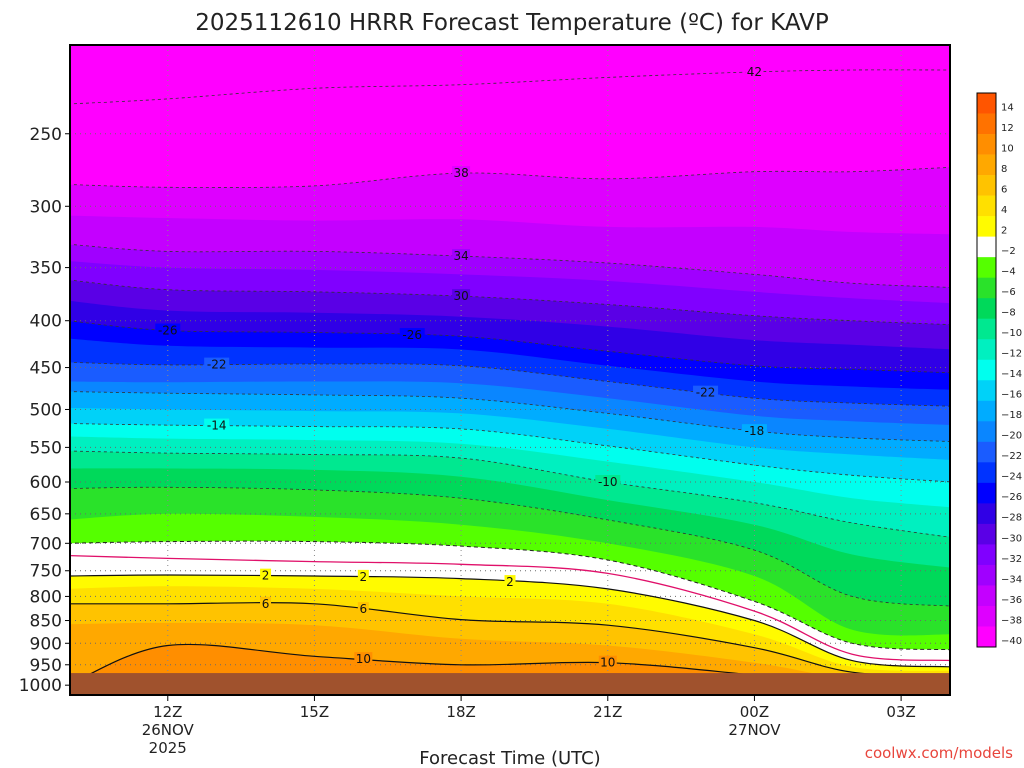 This screenshot has height=768, width=1024. I want to click on contour-label: -14, so click(217, 426).